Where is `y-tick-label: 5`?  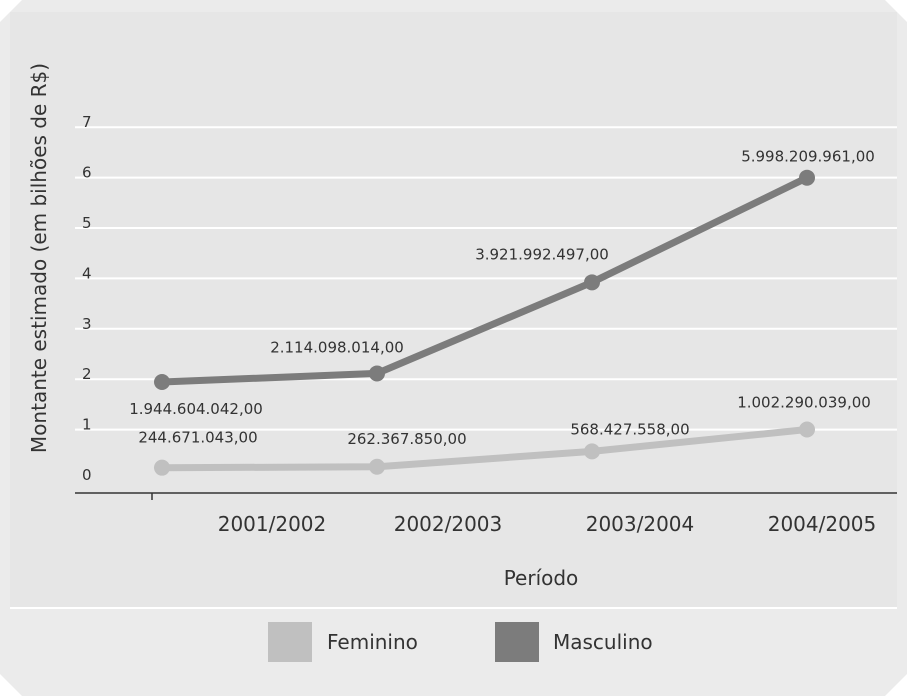 y-tick-label: 5 is located at coordinates (87, 223).